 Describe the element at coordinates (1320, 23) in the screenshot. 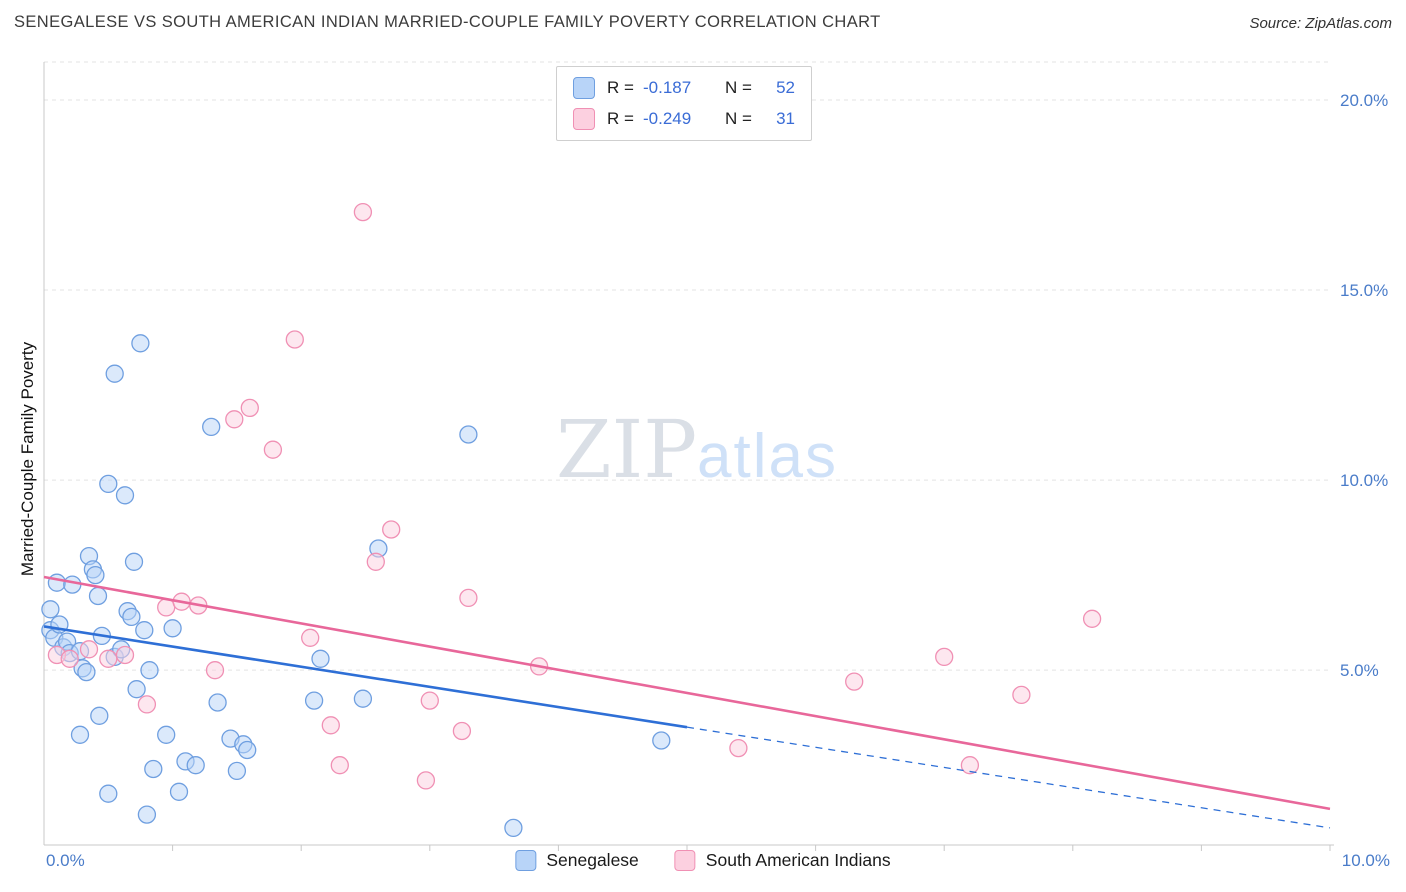

I see `source-attribution: Source: ZipAtlas.com` at that location.